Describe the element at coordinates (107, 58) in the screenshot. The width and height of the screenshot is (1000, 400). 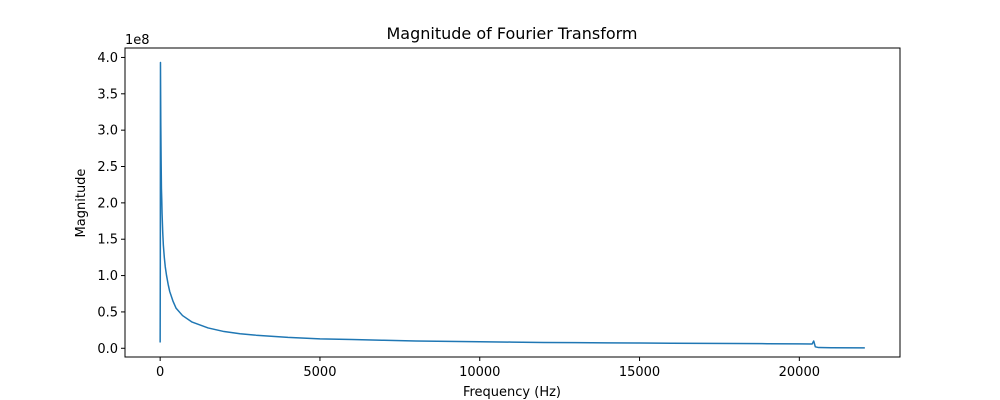
I see `y-tick-label: 4.0` at that location.